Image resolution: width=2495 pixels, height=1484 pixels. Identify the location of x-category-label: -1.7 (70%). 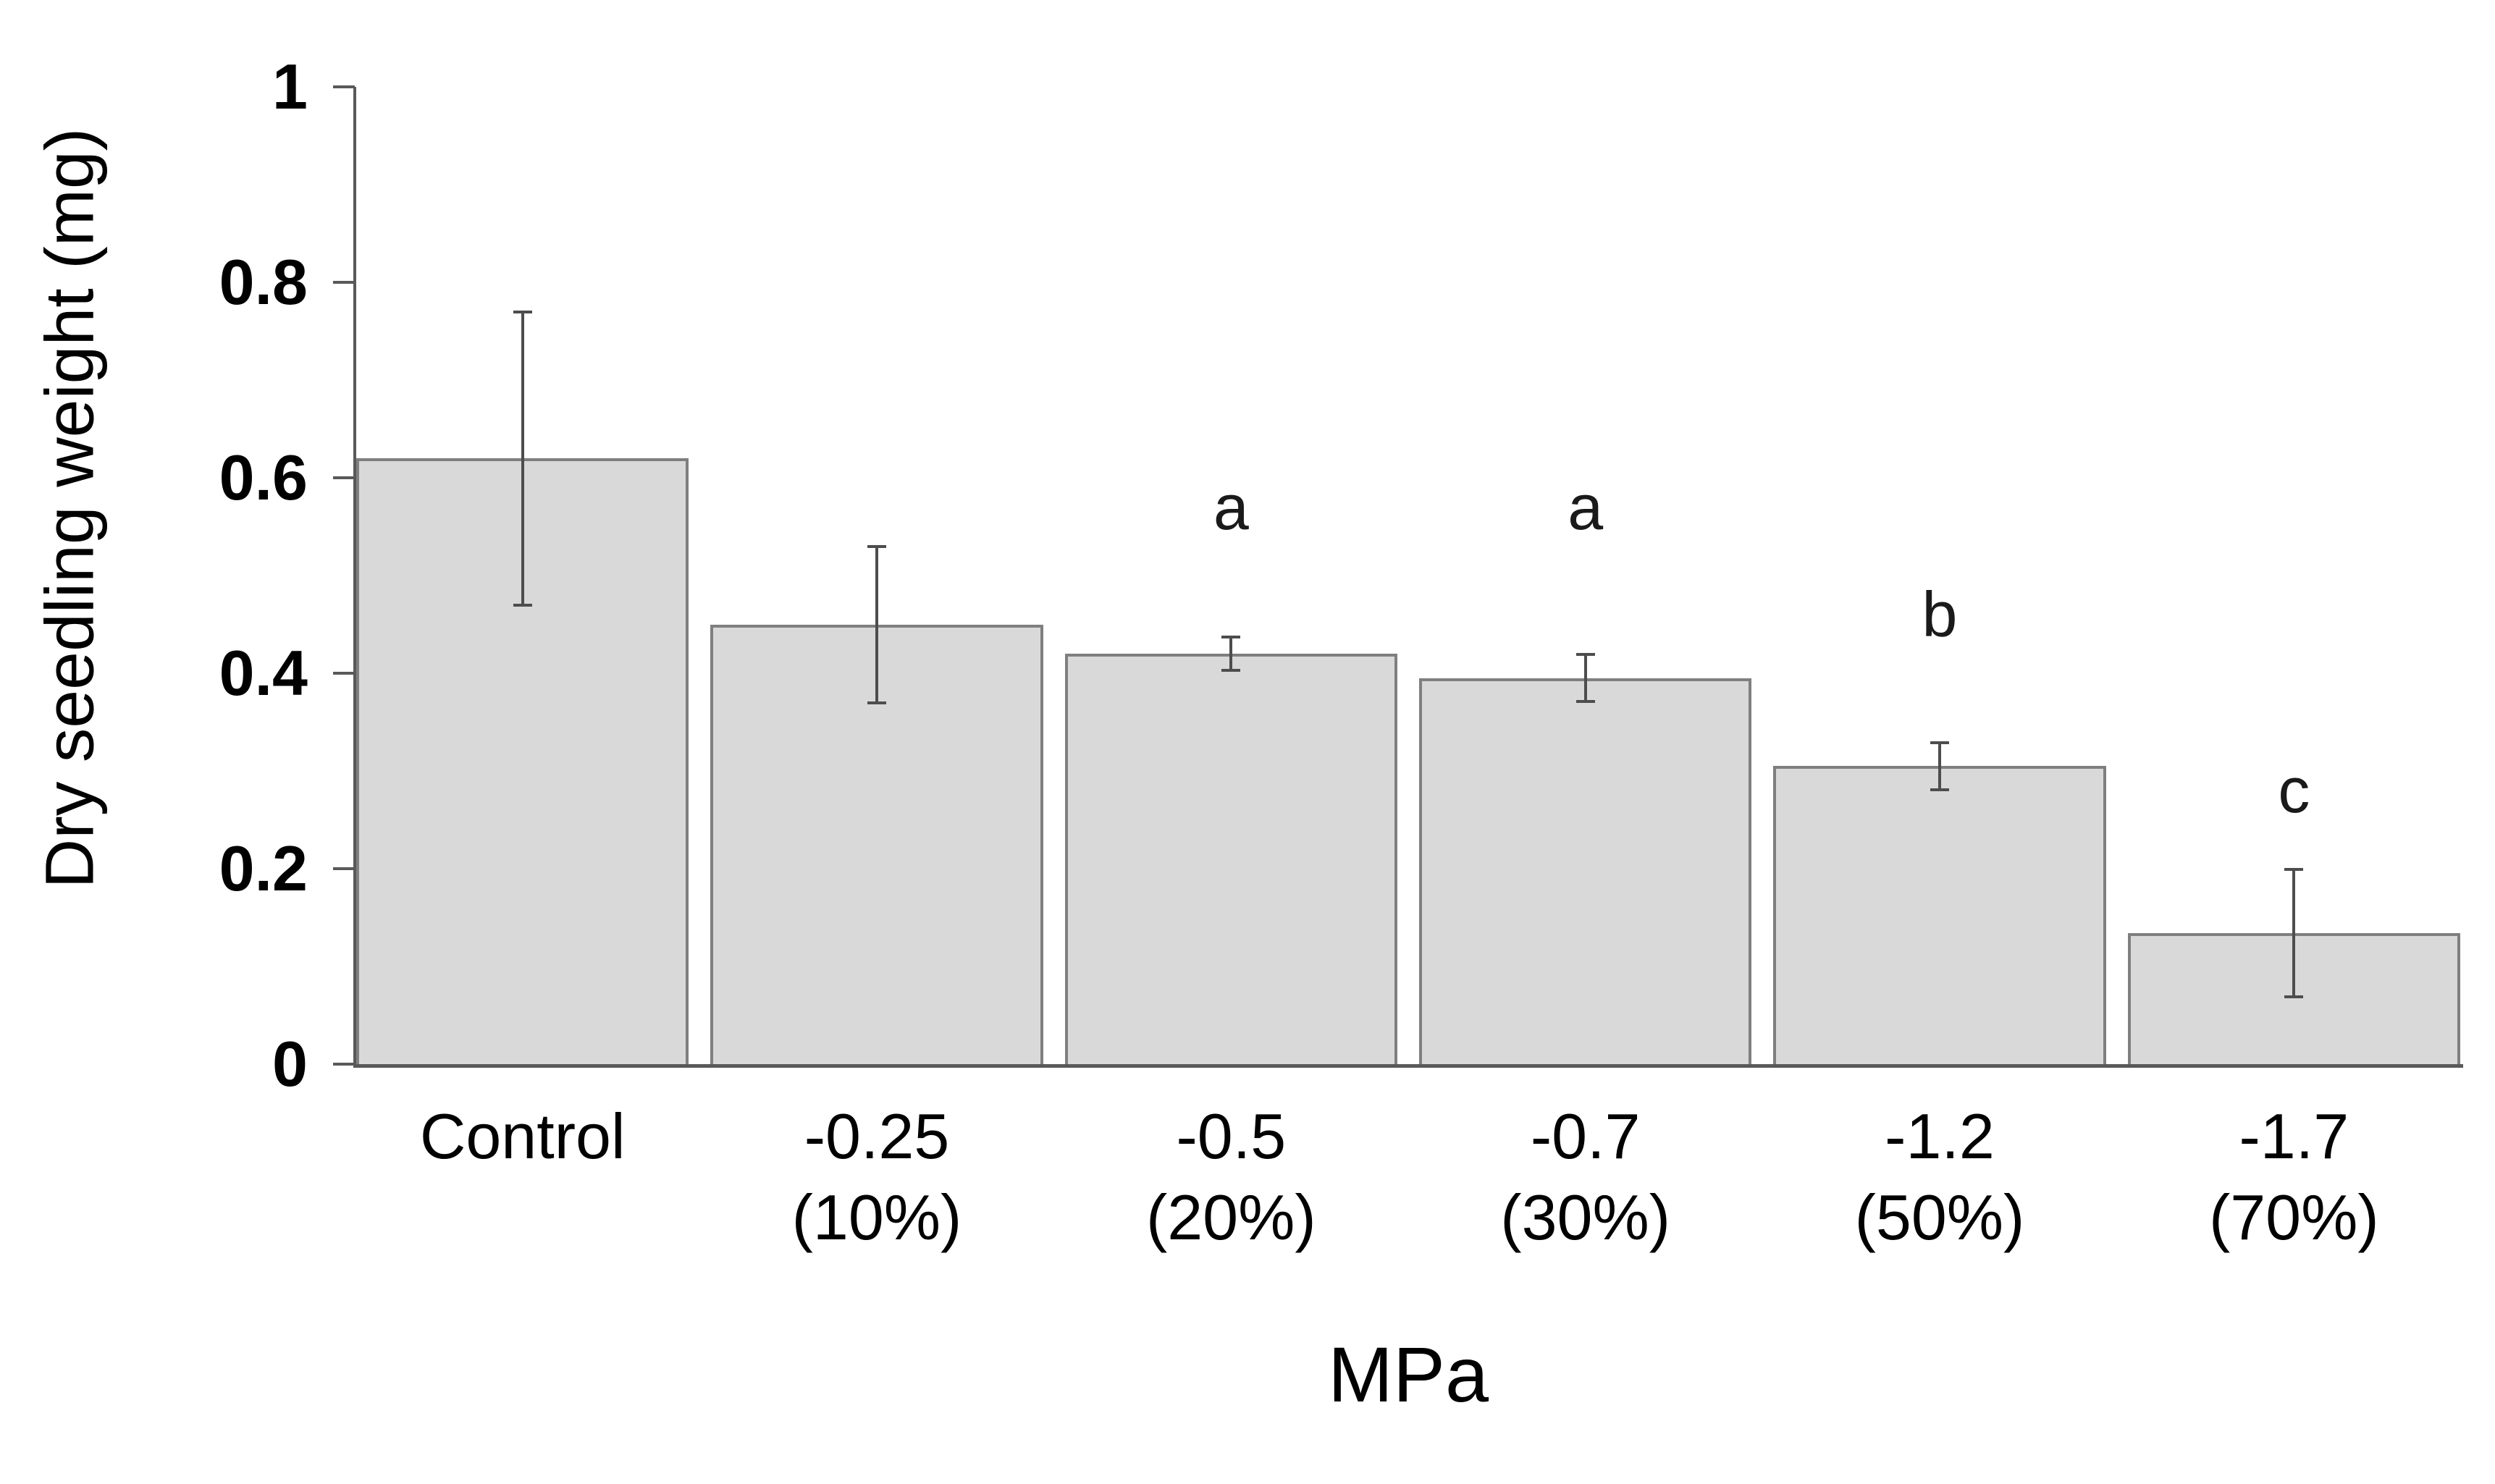
(2294, 1177).